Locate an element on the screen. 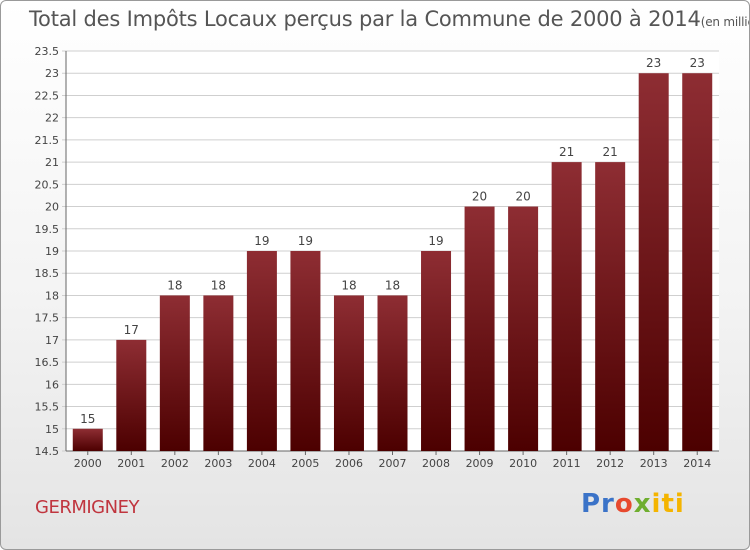  bar-value-label: 15 is located at coordinates (87, 419).